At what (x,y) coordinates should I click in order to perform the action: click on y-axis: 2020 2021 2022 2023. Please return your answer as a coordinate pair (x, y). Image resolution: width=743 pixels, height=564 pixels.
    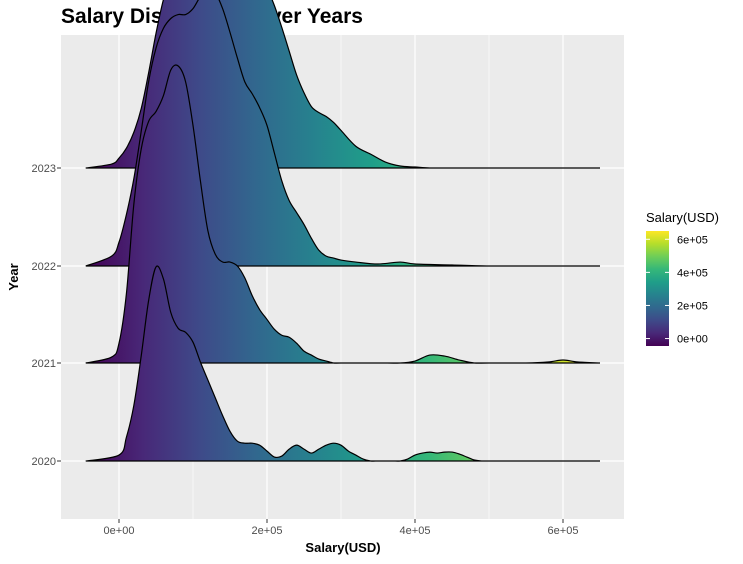
    Looking at the image, I should click on (46, 315).